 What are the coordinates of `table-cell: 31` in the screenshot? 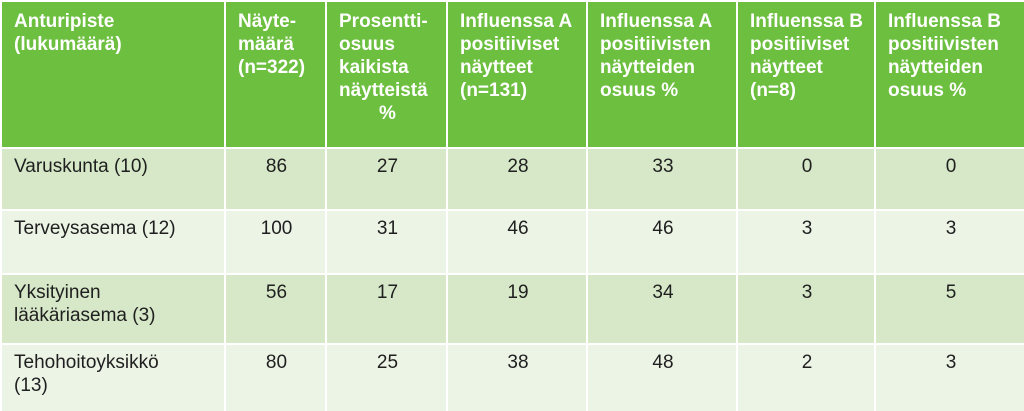 It's located at (386, 242).